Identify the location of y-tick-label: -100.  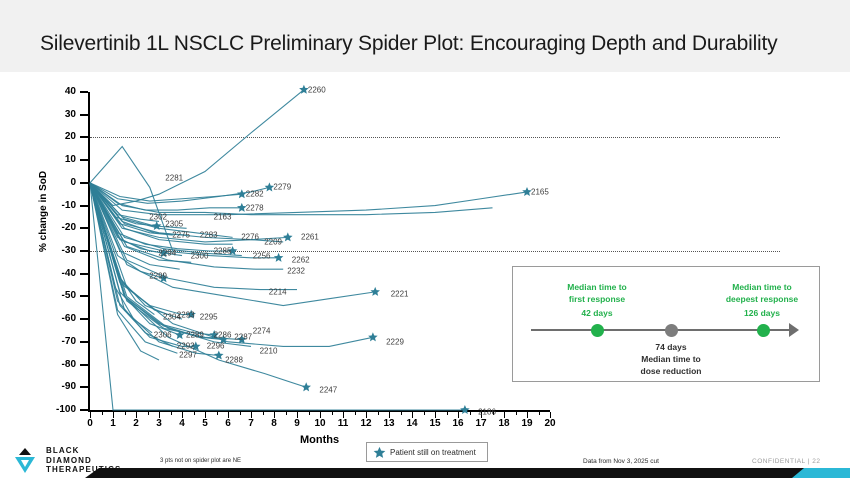
(65, 409).